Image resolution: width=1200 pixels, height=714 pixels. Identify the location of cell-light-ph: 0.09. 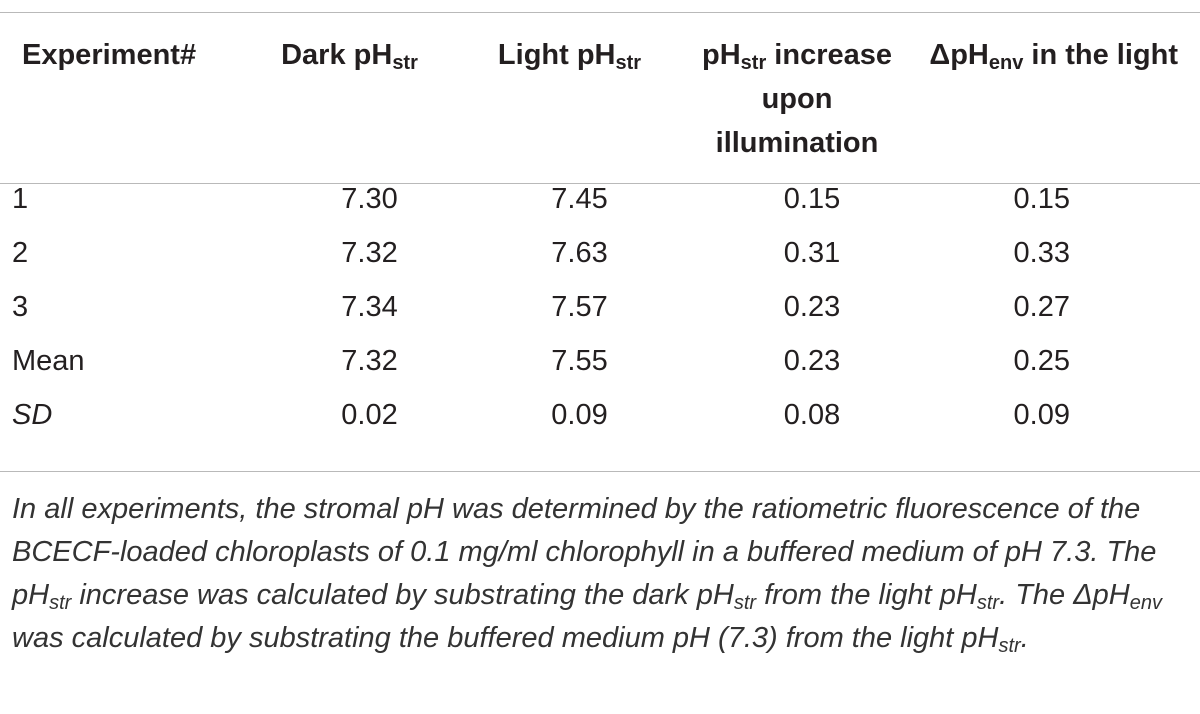
(579, 415).